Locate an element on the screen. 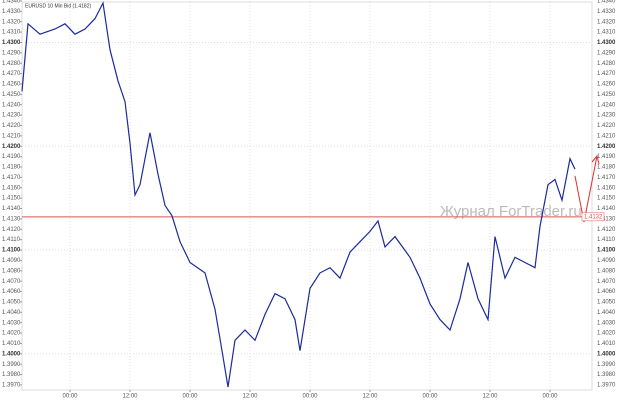  y-tick-label: 1.4150 is located at coordinates (11, 199).